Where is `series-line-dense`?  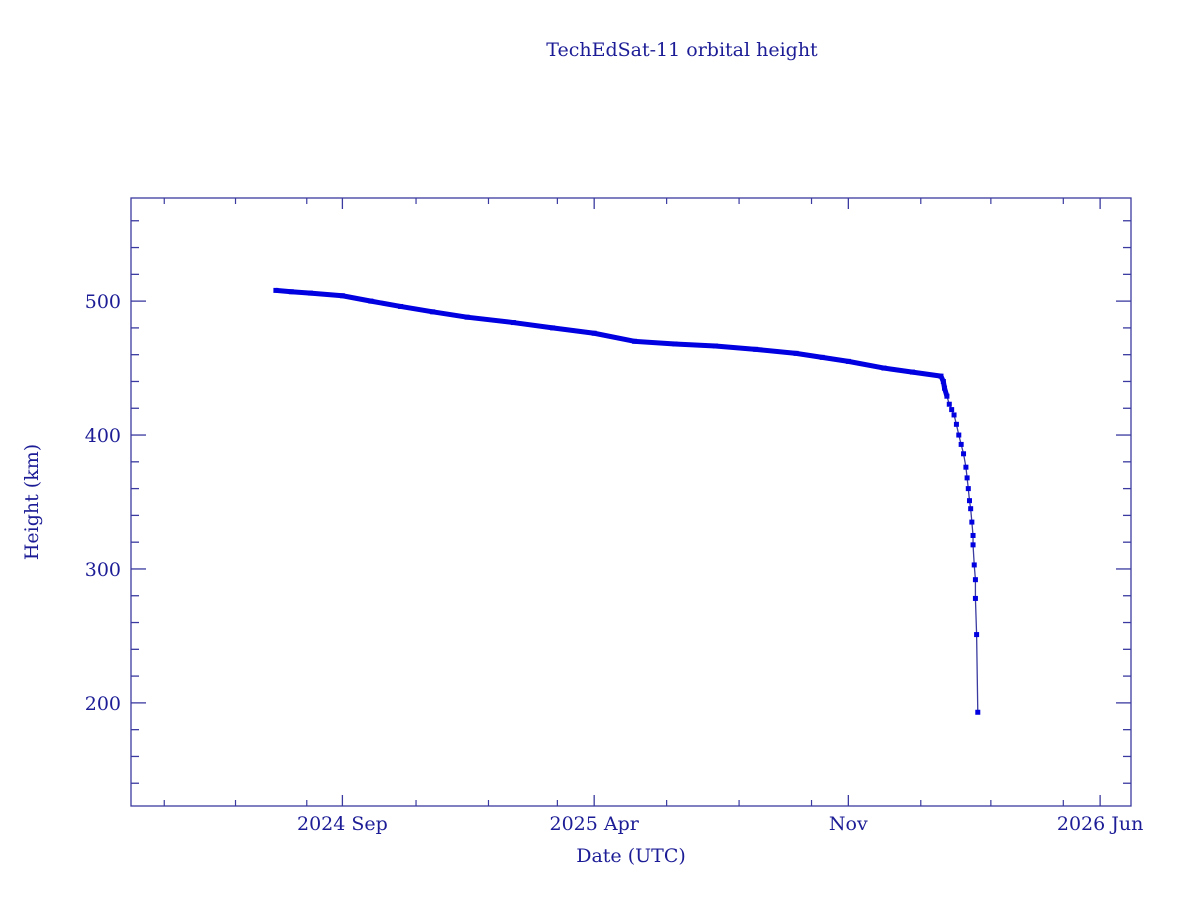
series-line-dense is located at coordinates (612, 342).